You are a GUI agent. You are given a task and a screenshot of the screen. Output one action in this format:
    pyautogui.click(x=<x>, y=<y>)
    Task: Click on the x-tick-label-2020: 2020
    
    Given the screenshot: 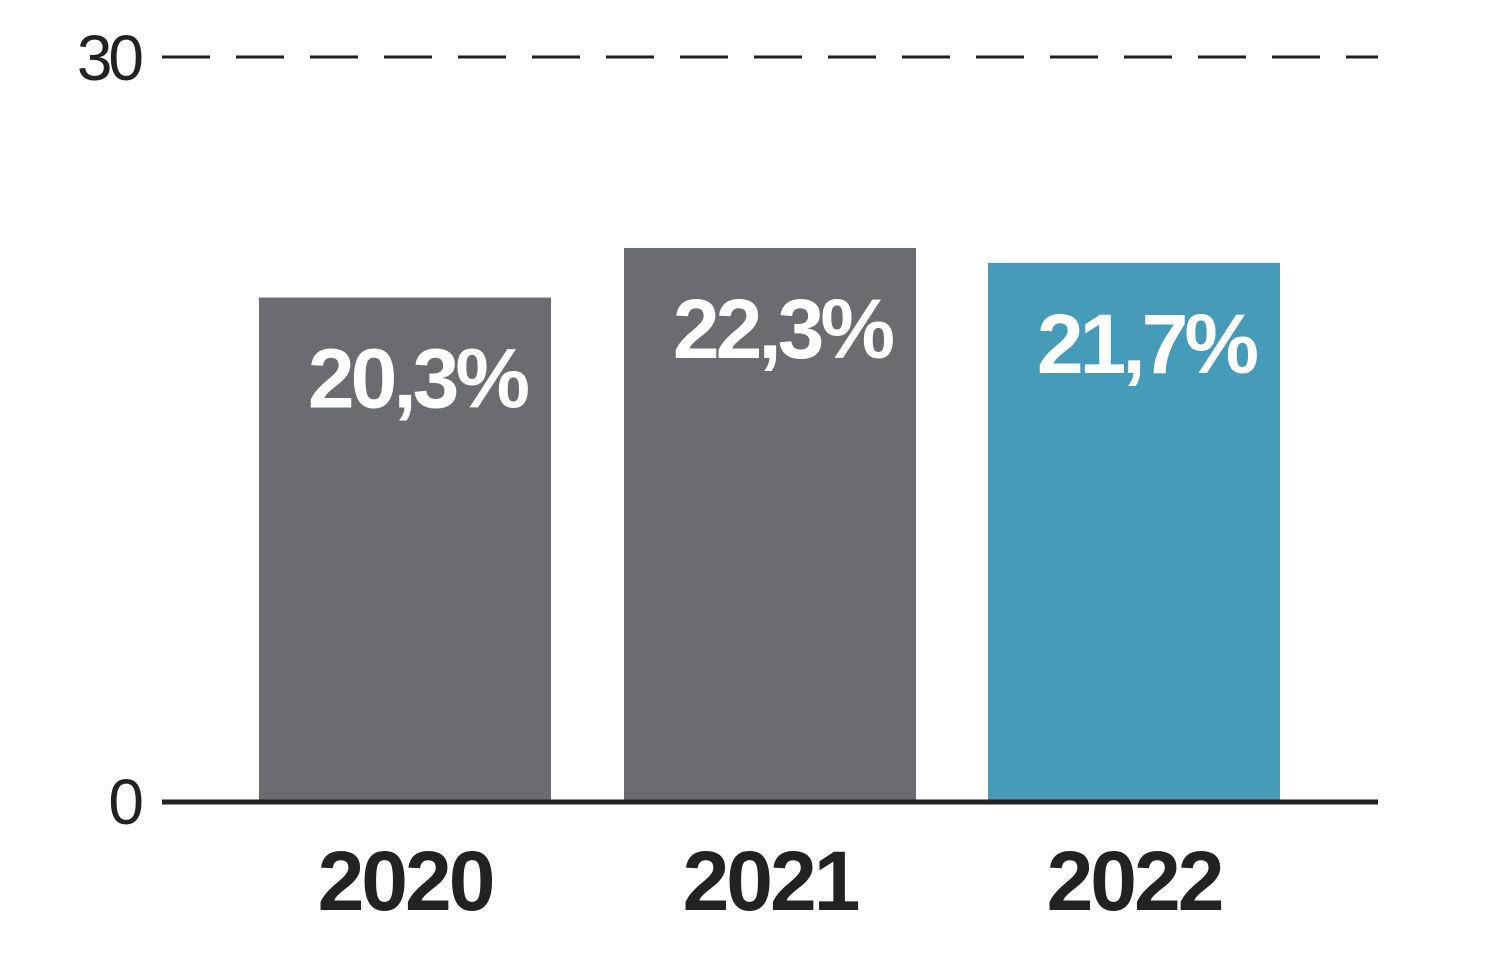 What is the action you would take?
    pyautogui.click(x=405, y=881)
    